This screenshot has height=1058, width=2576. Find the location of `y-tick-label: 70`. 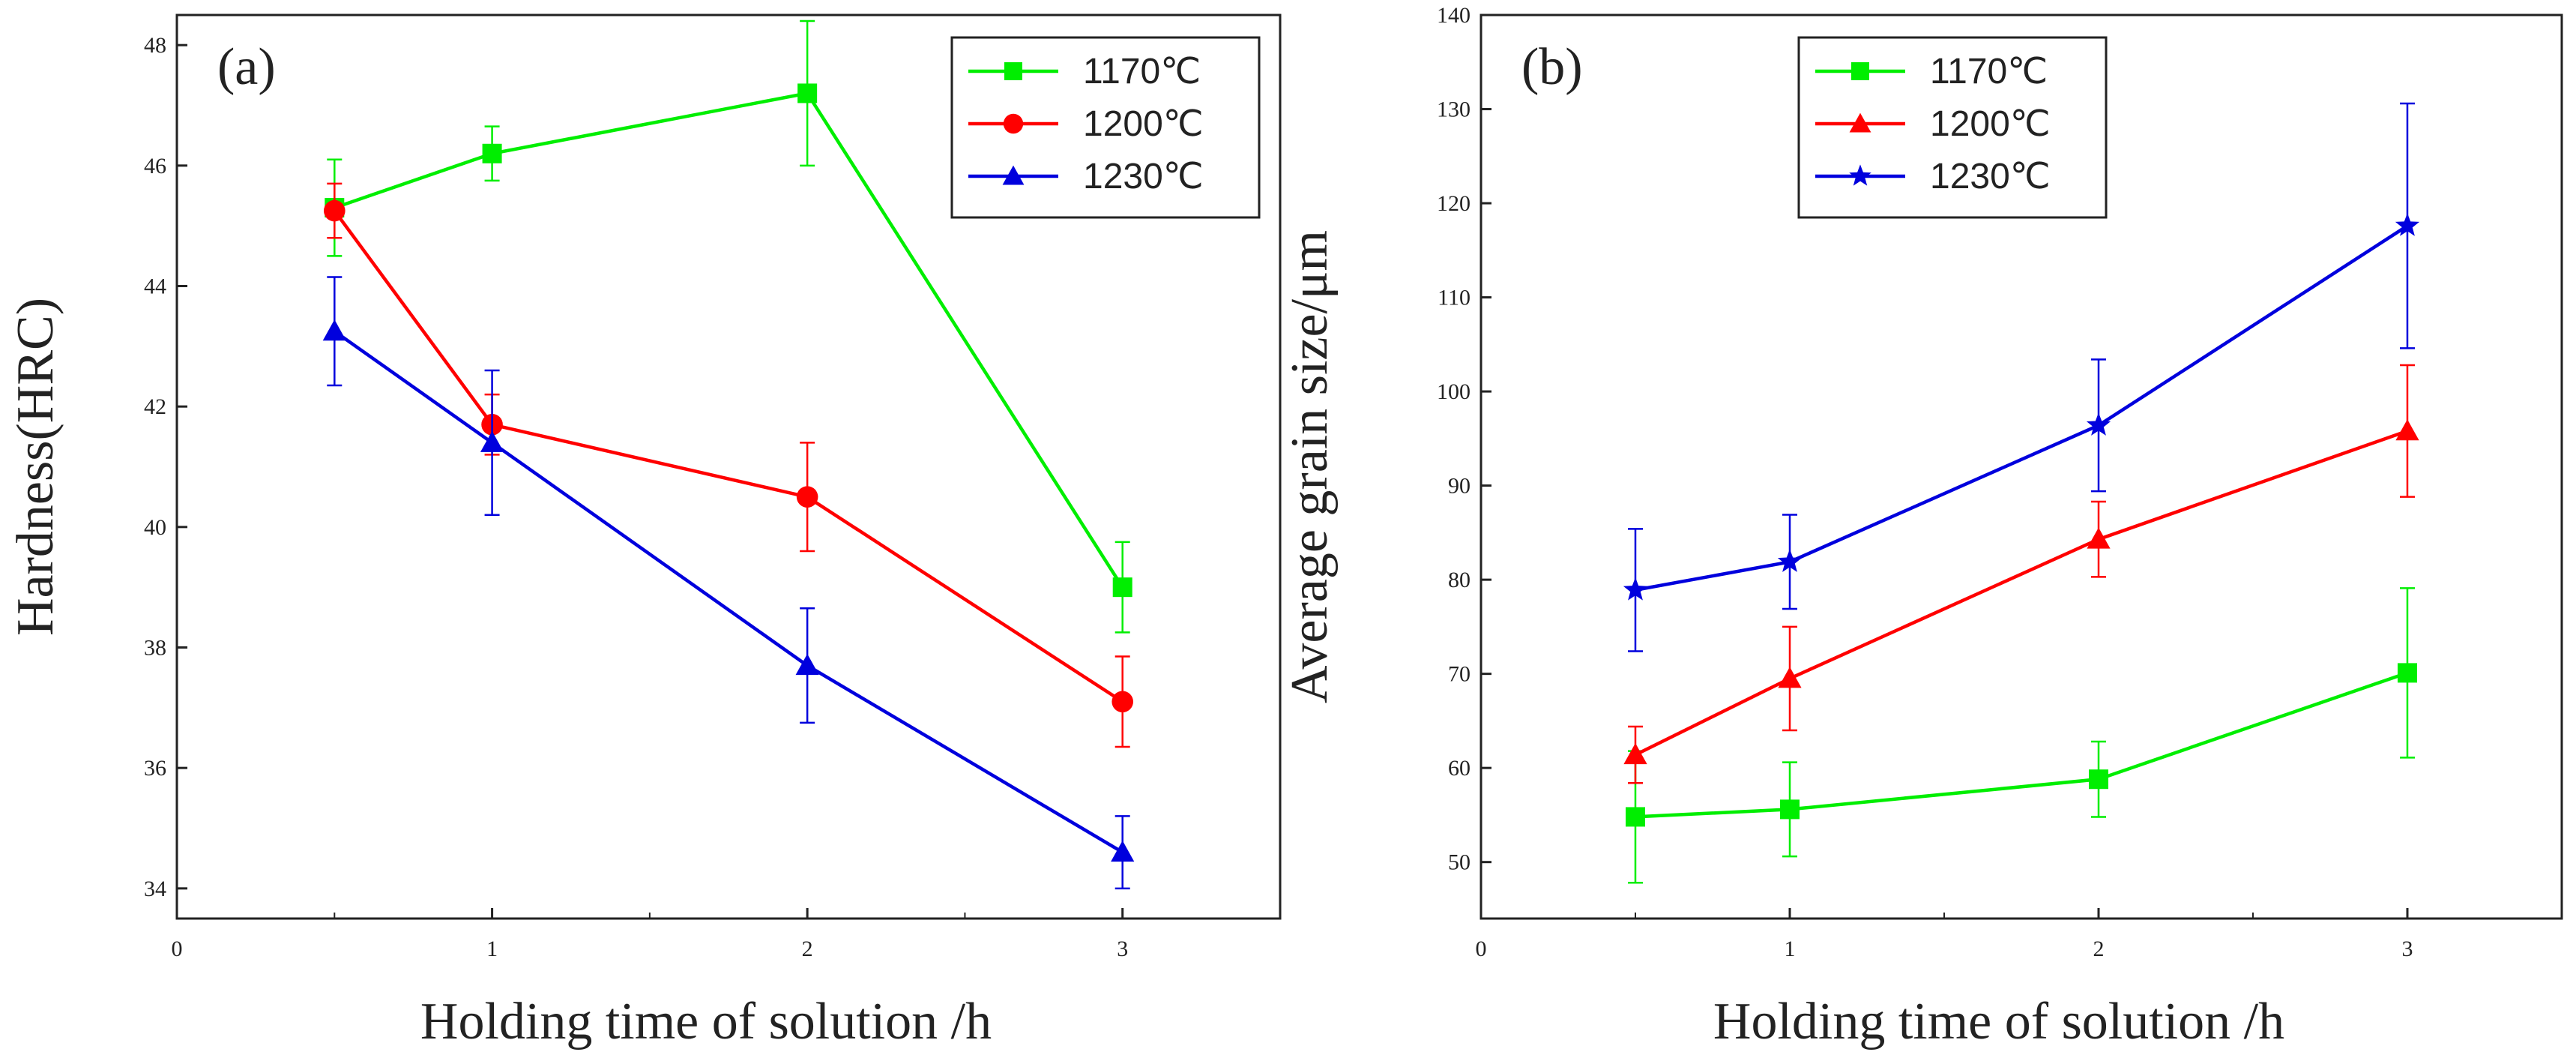

y-tick-label: 70 is located at coordinates (1459, 674).